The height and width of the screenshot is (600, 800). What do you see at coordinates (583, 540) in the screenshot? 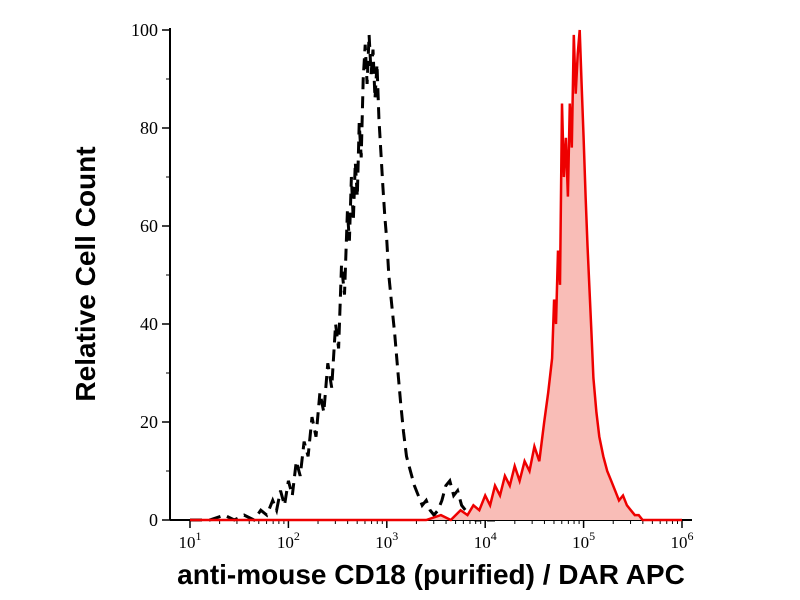
I see `x-tick-label: 10⁵` at bounding box center [583, 540].